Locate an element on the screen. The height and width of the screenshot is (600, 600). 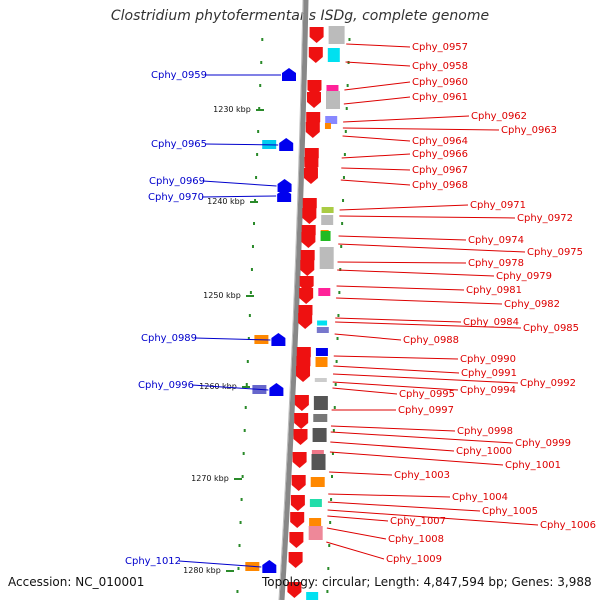
reverse-gene-label: Cphy_0997 is located at coordinates (426, 410).